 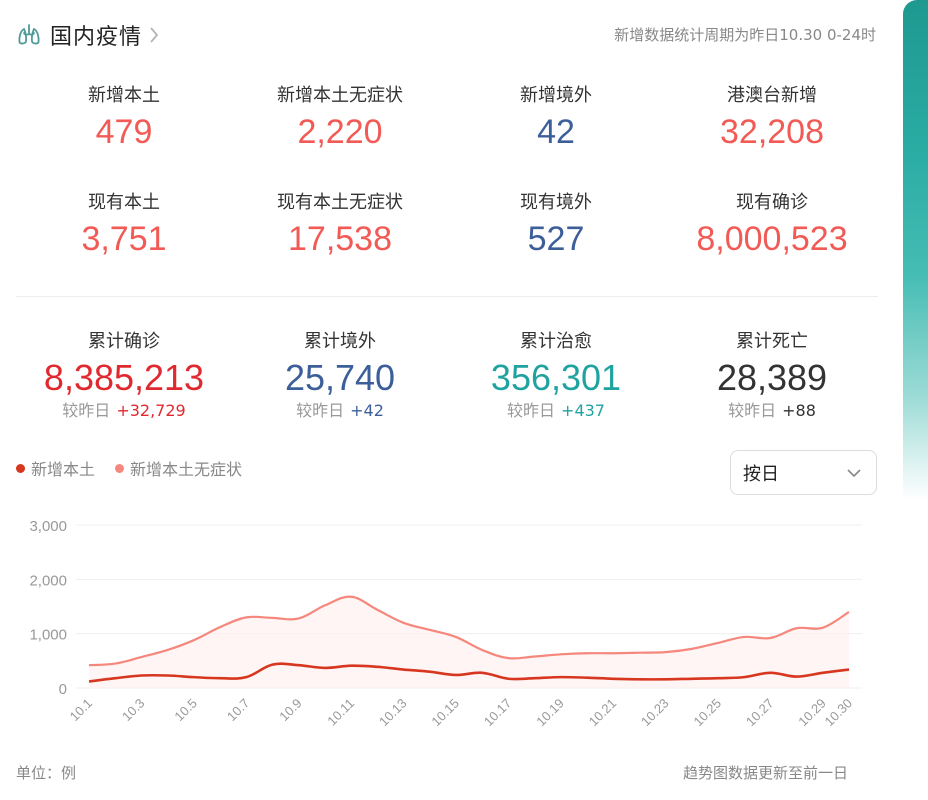 I want to click on stat-value: 17,538, so click(x=340, y=239).